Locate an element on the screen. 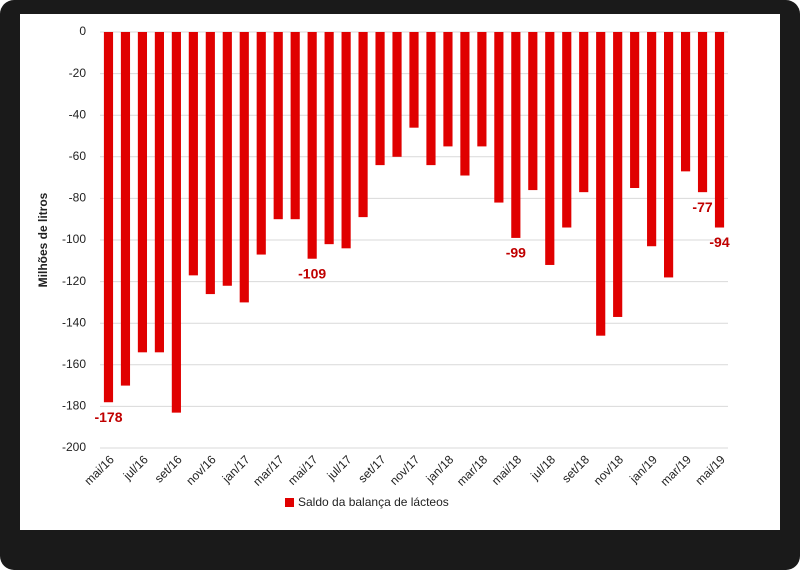 The image size is (800, 570). legend-label: Saldo da balança de lácteos is located at coordinates (373, 502).